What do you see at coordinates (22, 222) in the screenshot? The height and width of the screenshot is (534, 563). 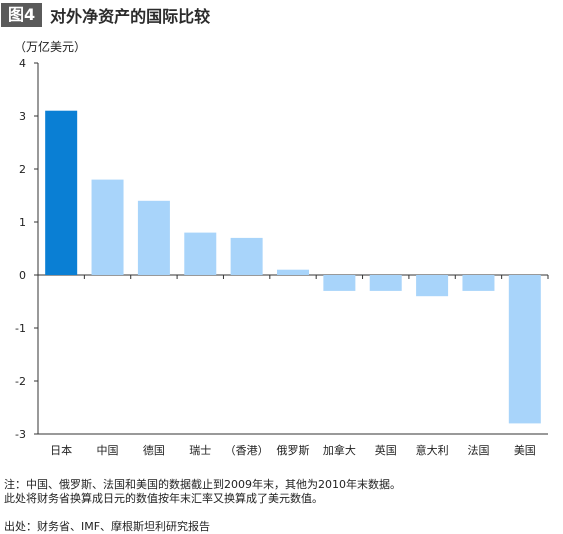 I see `y-tick-label: 1` at bounding box center [22, 222].